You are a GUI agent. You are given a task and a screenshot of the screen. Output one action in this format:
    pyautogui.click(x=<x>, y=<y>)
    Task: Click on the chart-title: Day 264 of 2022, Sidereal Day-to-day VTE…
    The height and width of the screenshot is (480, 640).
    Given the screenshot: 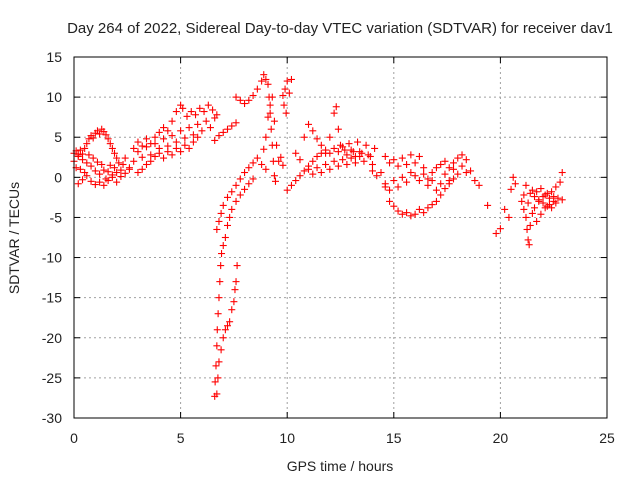 What is the action you would take?
    pyautogui.click(x=340, y=28)
    